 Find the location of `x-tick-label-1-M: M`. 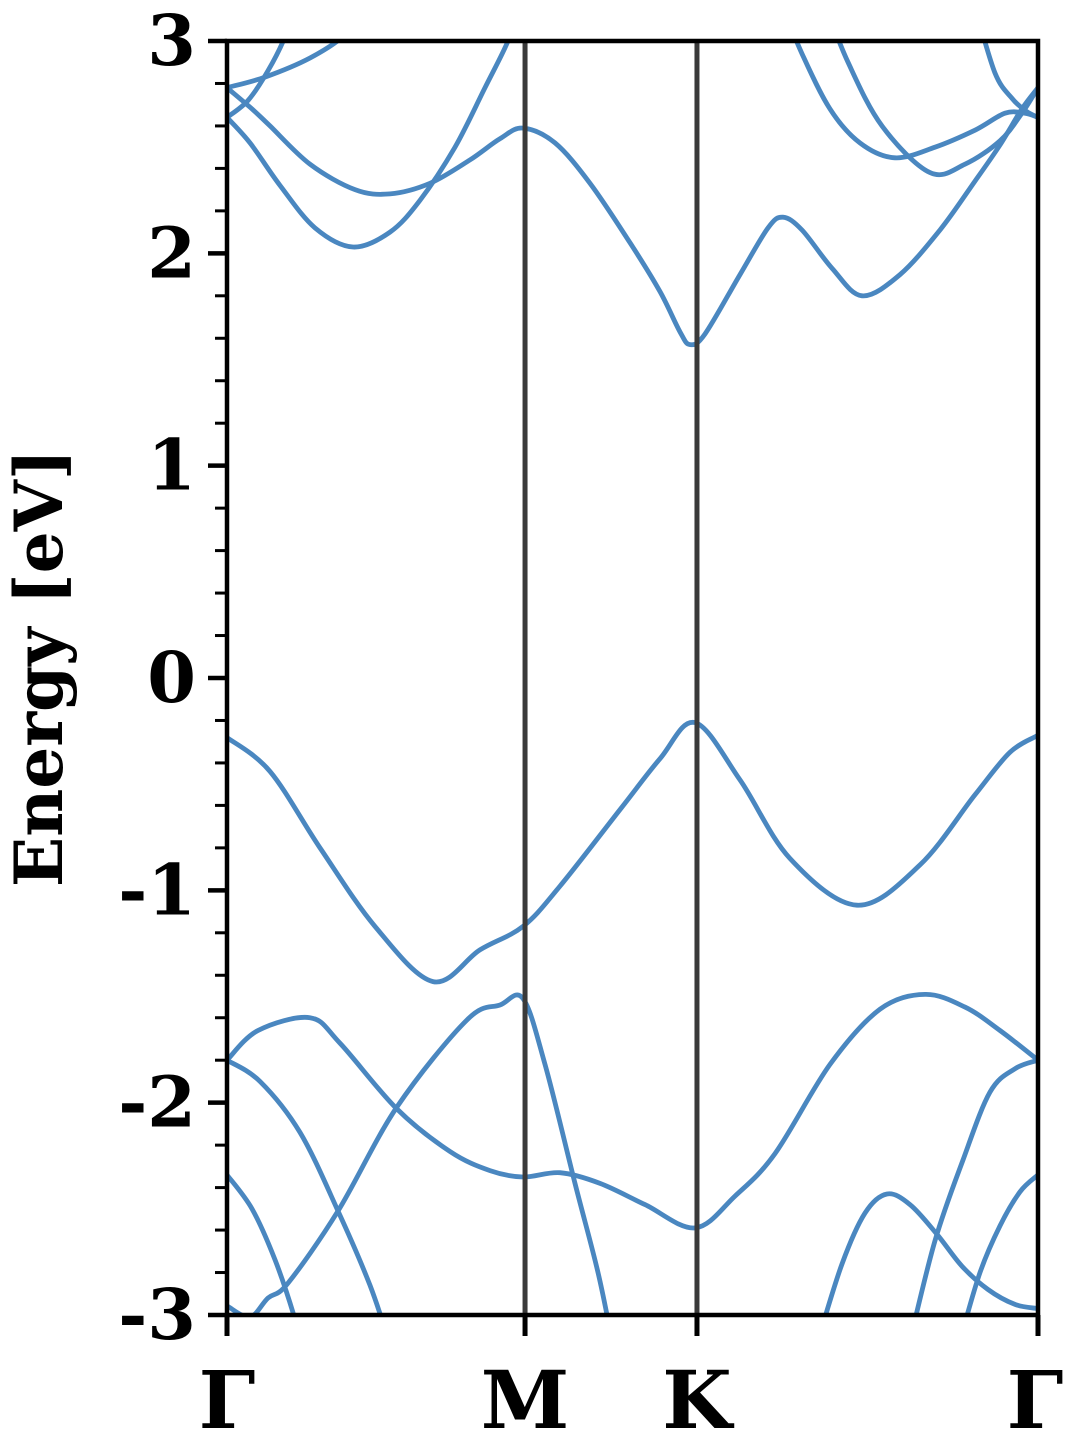

x-tick-label-1-M: M is located at coordinates (525, 1396).